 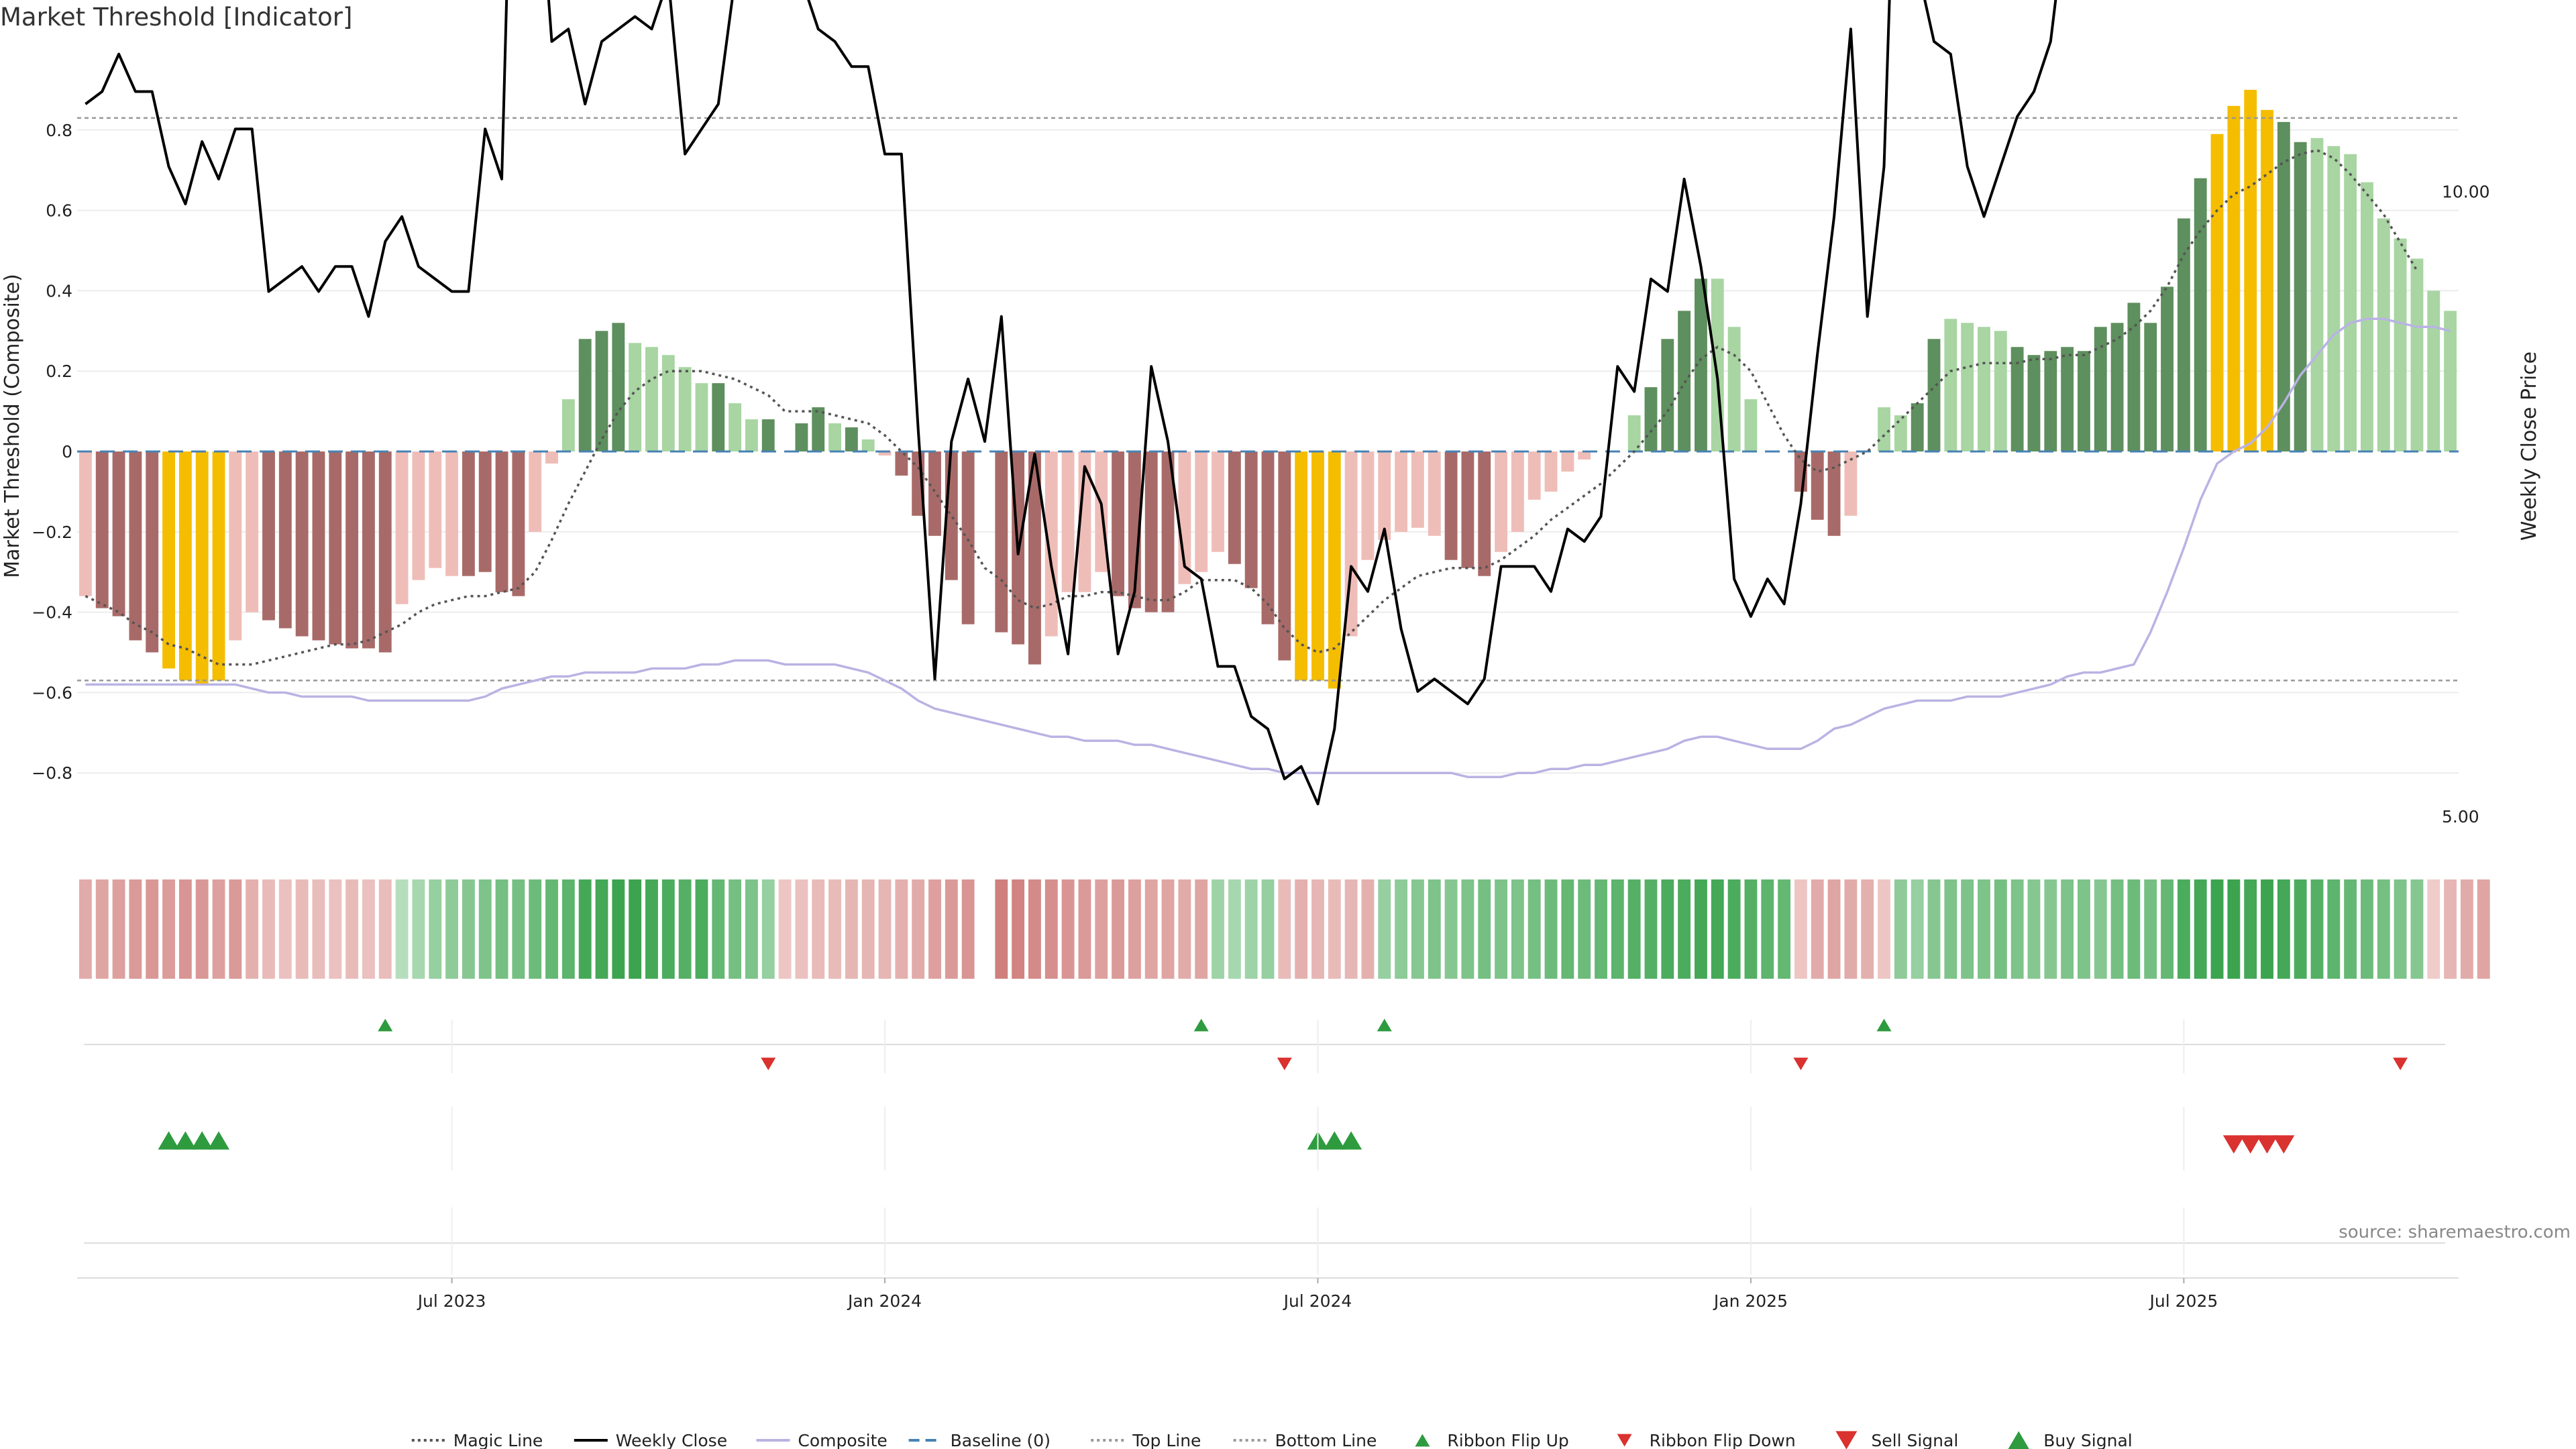 What do you see at coordinates (1166, 1440) in the screenshot?
I see `legend-label: Top Line` at bounding box center [1166, 1440].